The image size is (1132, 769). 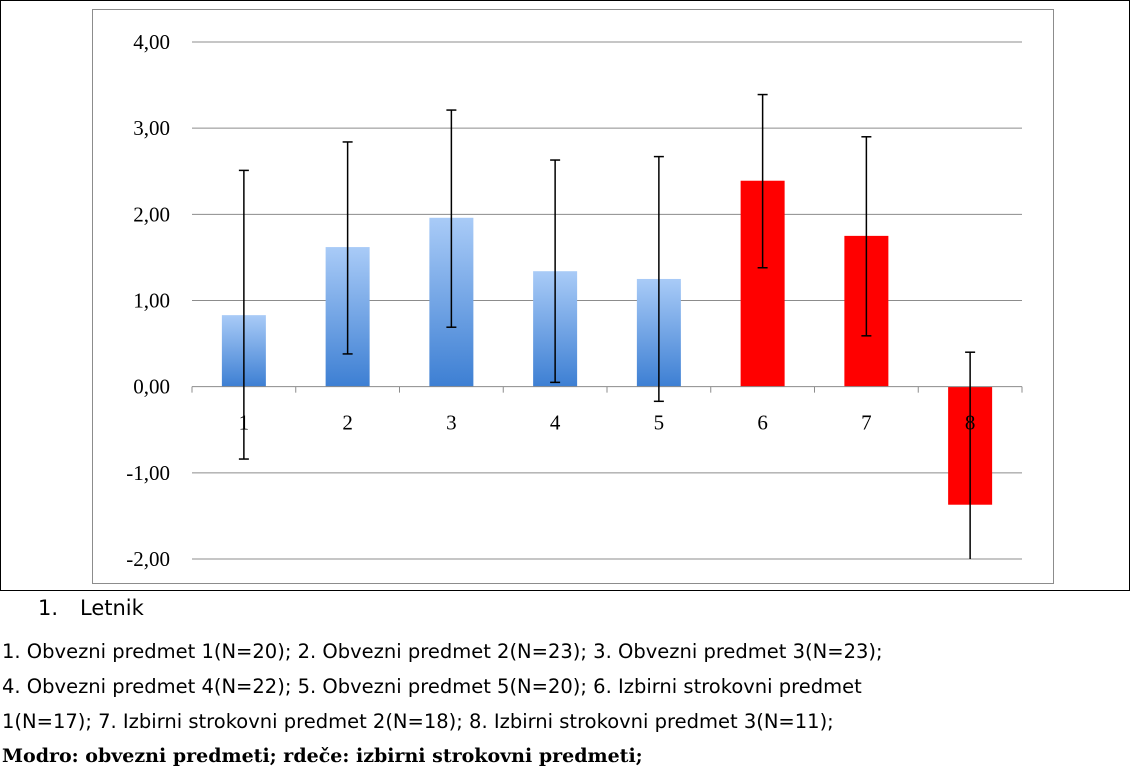 What do you see at coordinates (148, 473) in the screenshot?
I see `y-tick-label: -1,00` at bounding box center [148, 473].